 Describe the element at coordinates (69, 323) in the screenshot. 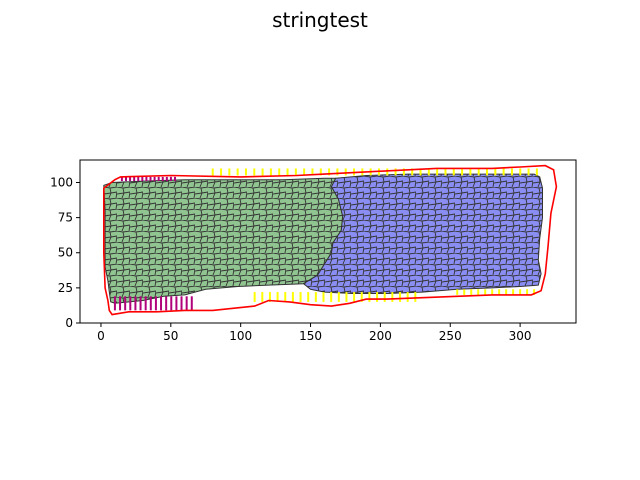

I see `y-tick-label-0: 0` at that location.